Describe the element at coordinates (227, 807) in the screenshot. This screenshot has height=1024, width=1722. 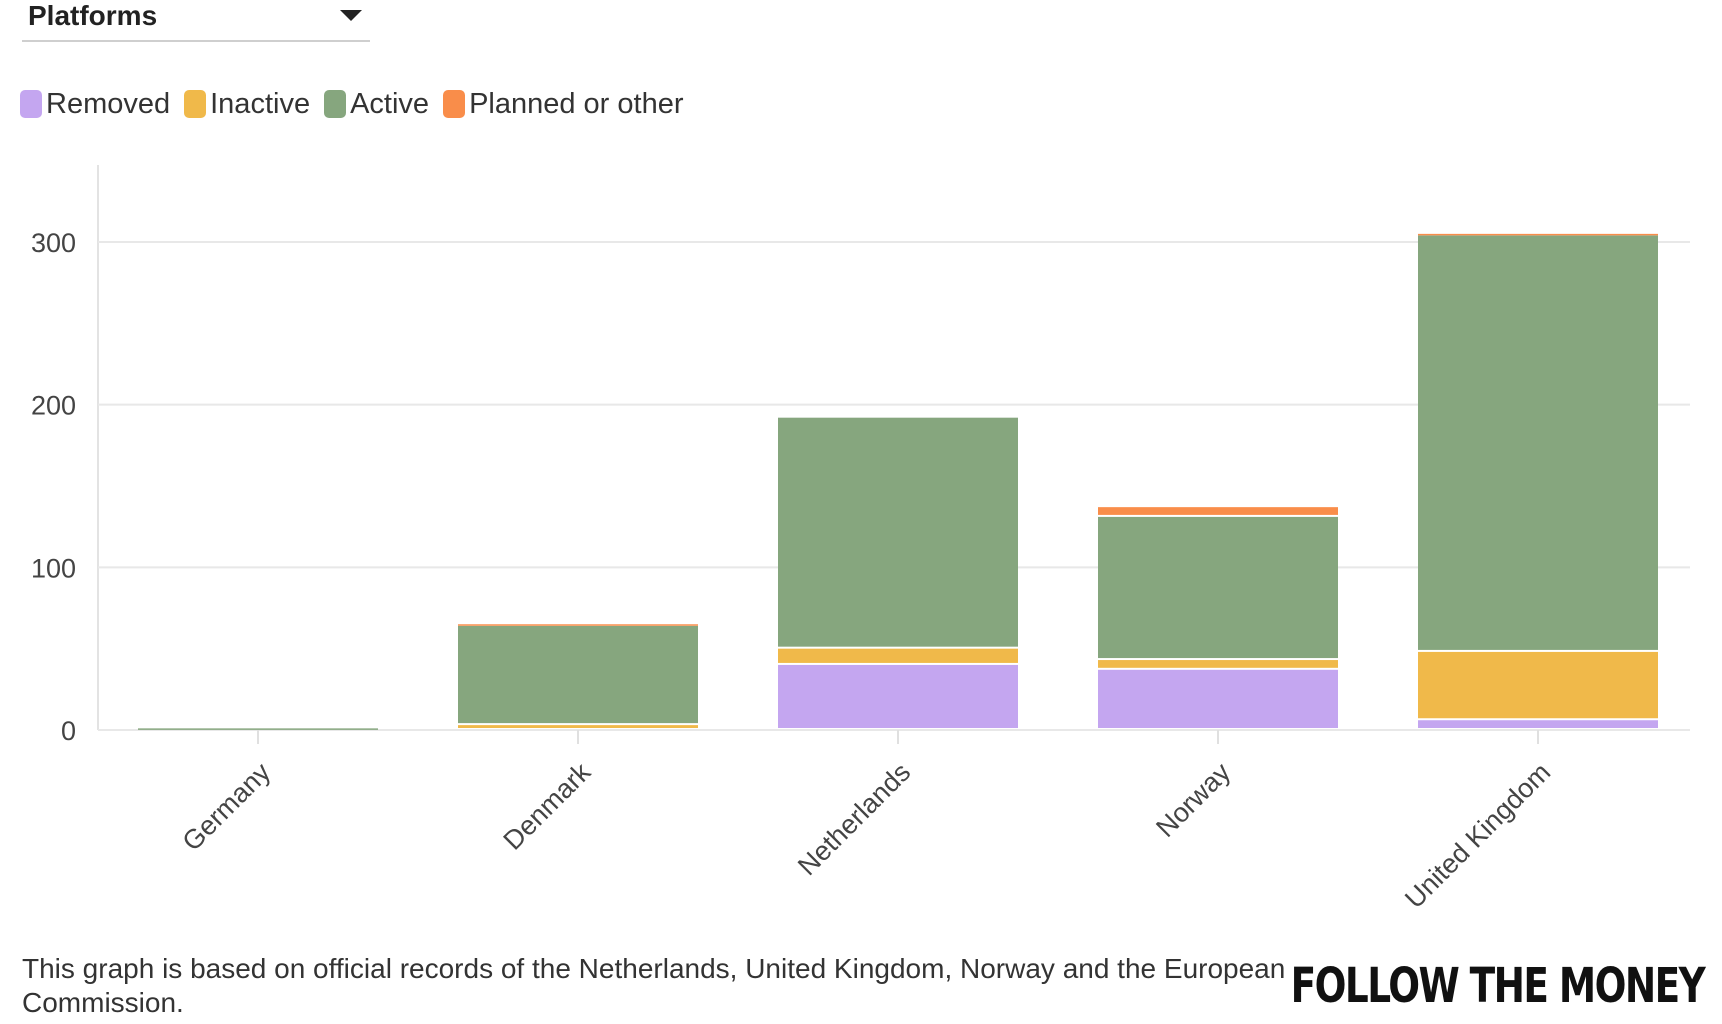
I see `x-tick-label: Germany` at that location.